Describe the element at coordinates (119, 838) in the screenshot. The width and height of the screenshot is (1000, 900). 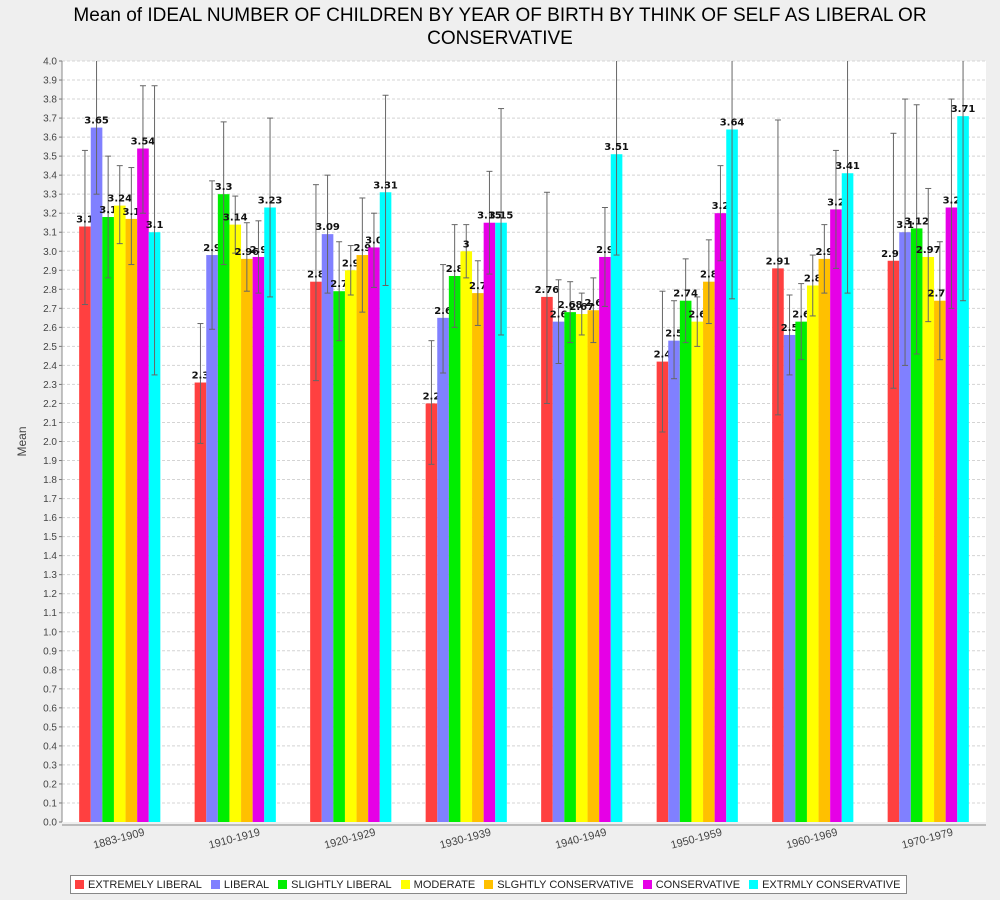
I see `x-tick-label: 1883-1909` at that location.